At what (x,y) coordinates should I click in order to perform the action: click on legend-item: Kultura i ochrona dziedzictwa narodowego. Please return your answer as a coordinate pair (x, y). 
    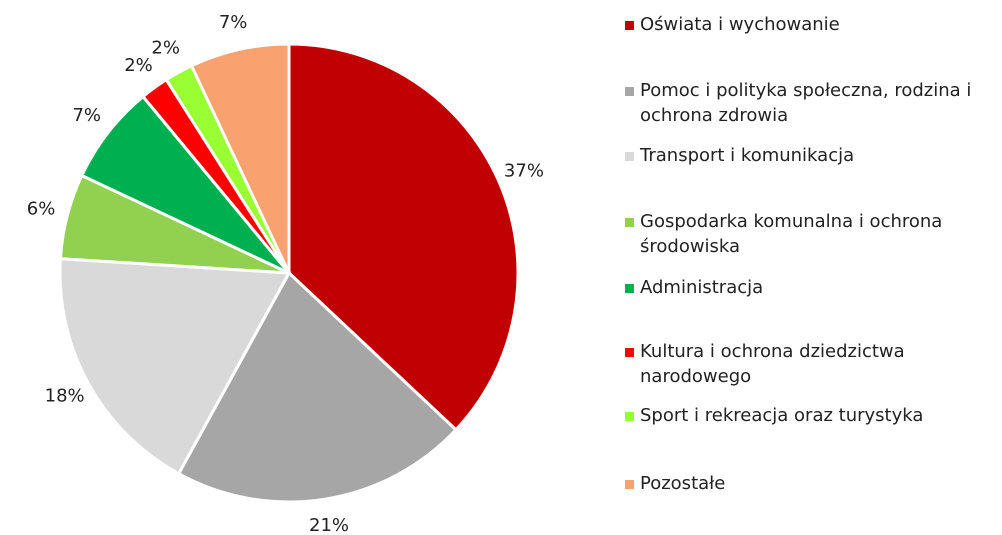
    Looking at the image, I should click on (812, 364).